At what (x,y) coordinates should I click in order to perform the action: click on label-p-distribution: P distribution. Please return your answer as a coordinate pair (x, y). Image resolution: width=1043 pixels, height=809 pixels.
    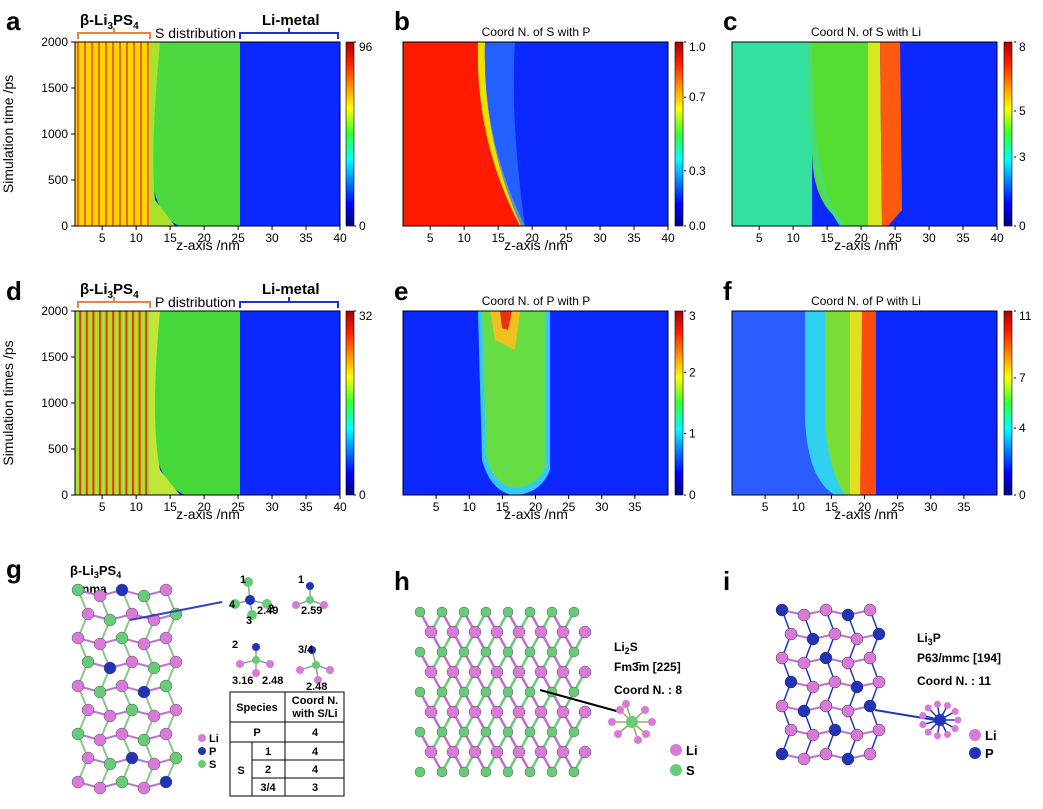
    Looking at the image, I should click on (195, 302).